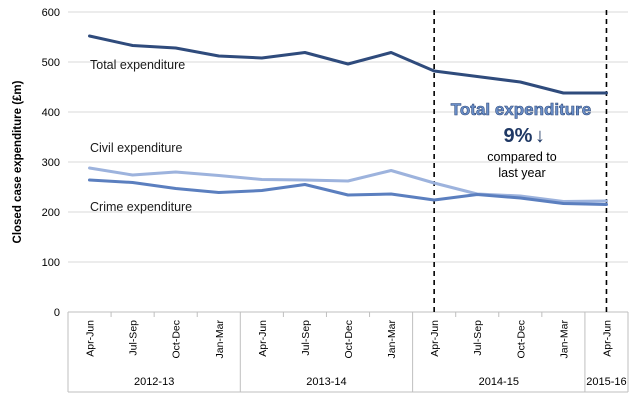 The width and height of the screenshot is (643, 416). Describe the element at coordinates (521, 109) in the screenshot. I see `annotation-title: Total expenditure` at that location.